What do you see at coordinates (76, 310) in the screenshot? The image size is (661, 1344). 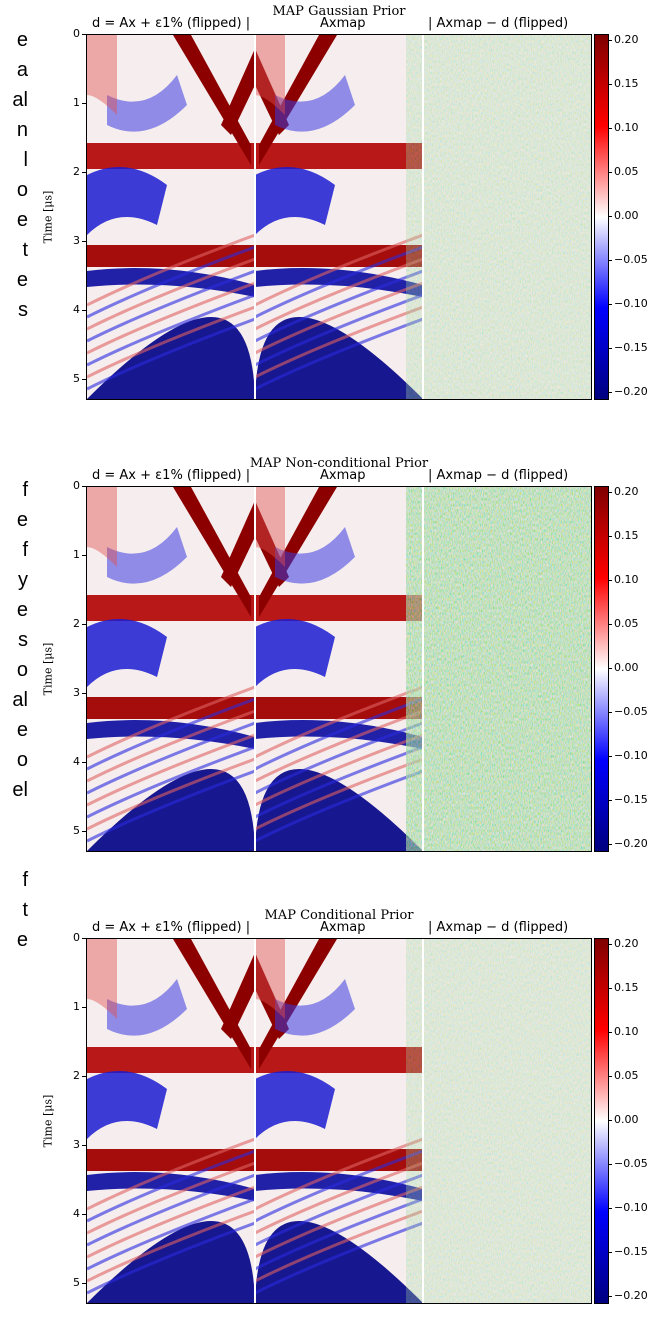 I see `y-tick-label: 4` at bounding box center [76, 310].